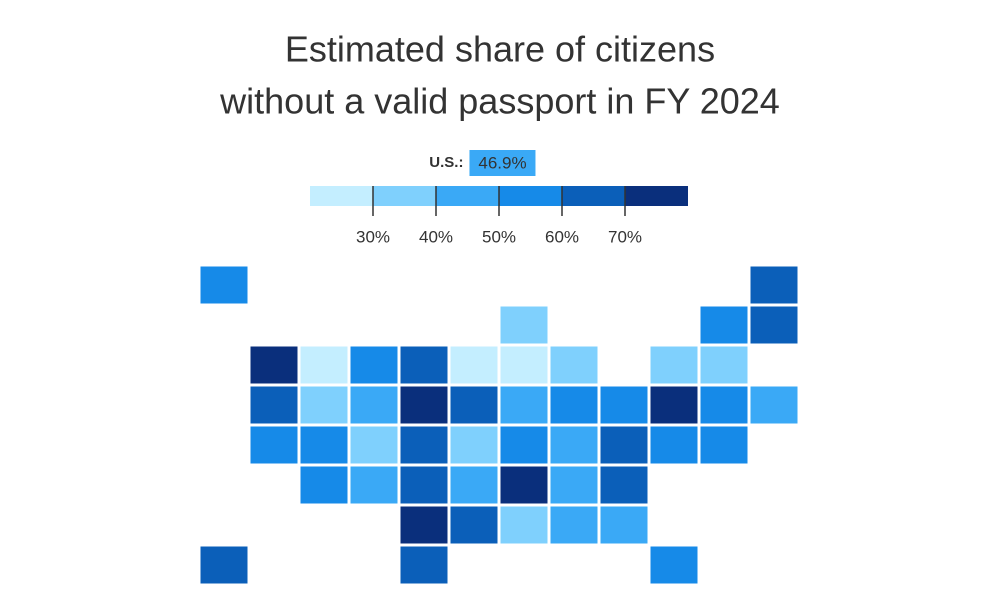  I want to click on chart-title: Estimated share of citizens, so click(500, 49).